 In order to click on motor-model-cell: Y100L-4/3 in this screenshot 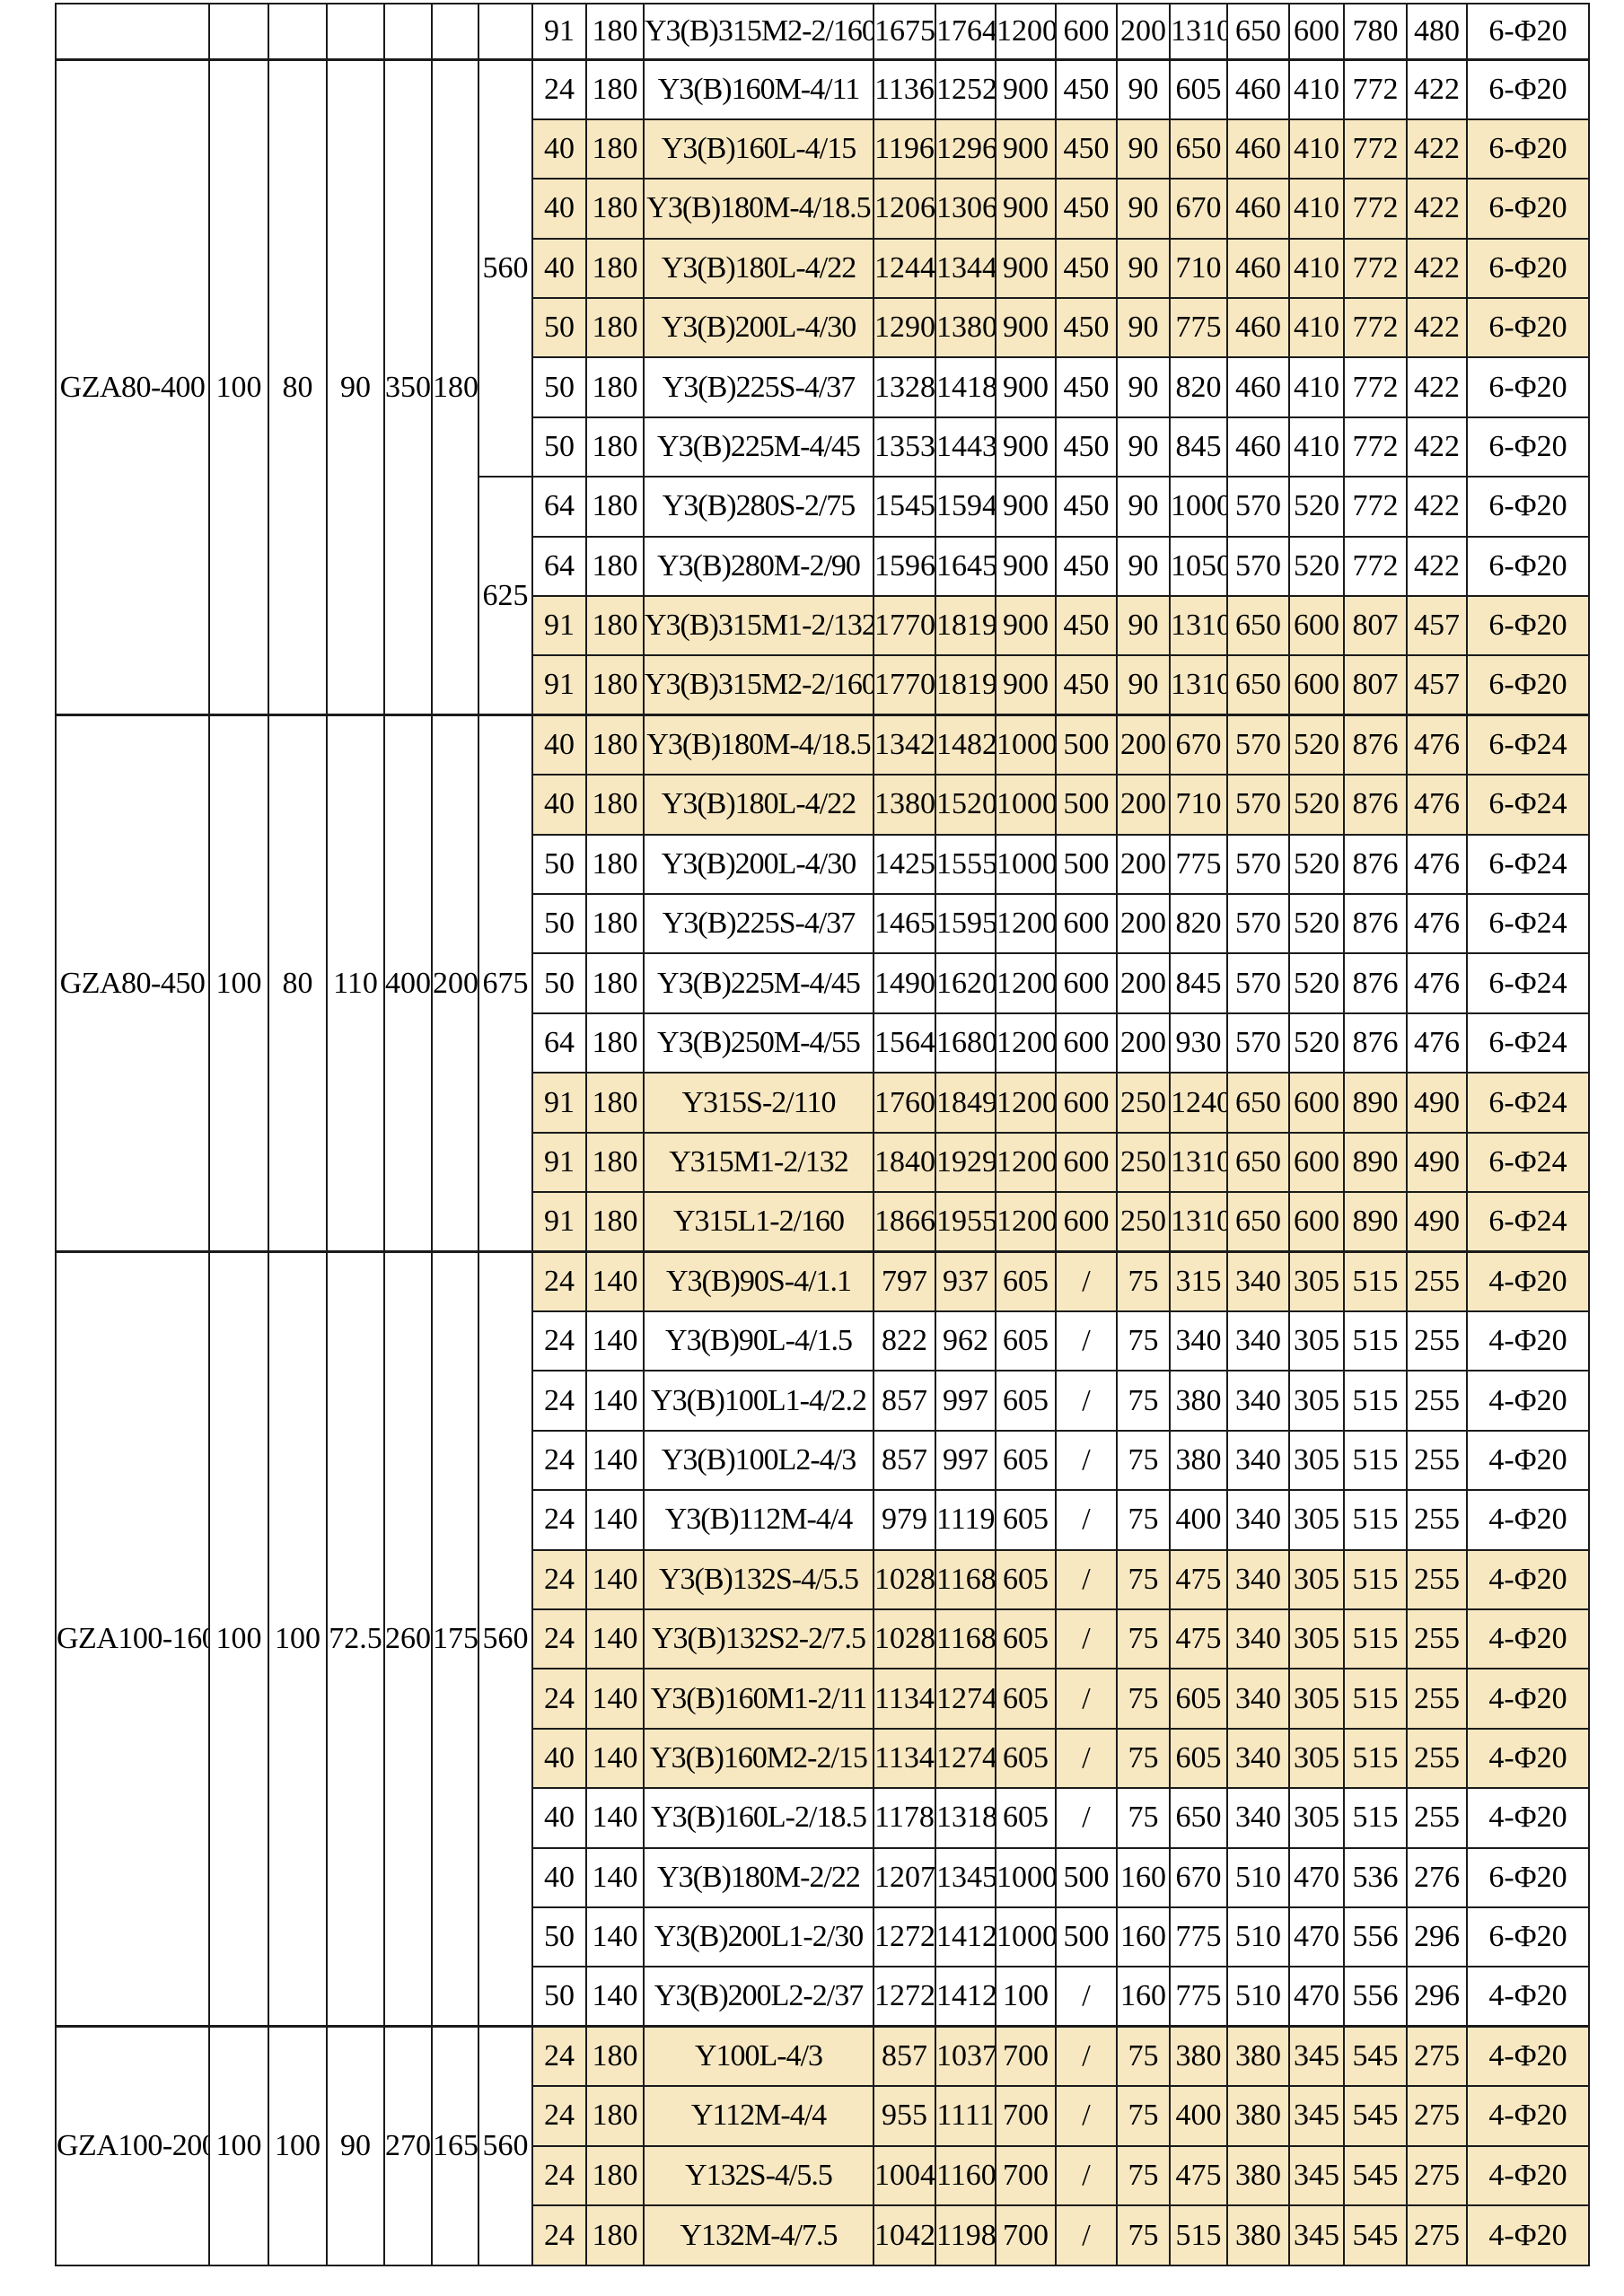, I will do `click(758, 2056)`.